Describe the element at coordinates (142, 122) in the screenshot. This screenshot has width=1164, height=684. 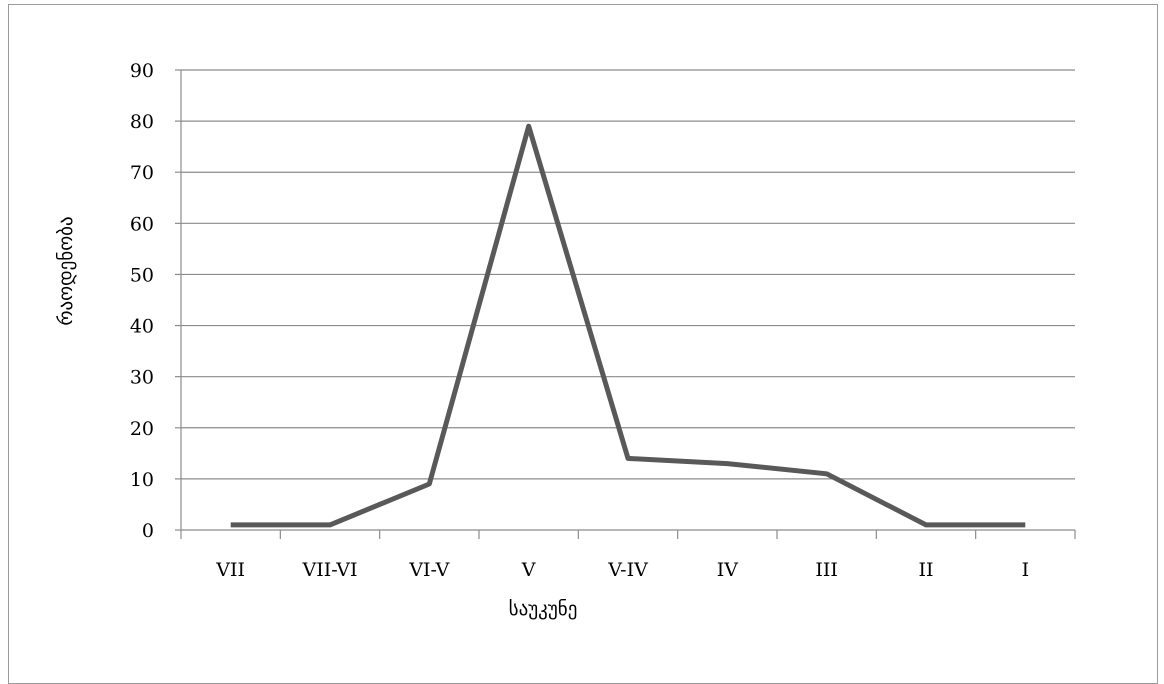
I see `y-tick-label: 80` at that location.